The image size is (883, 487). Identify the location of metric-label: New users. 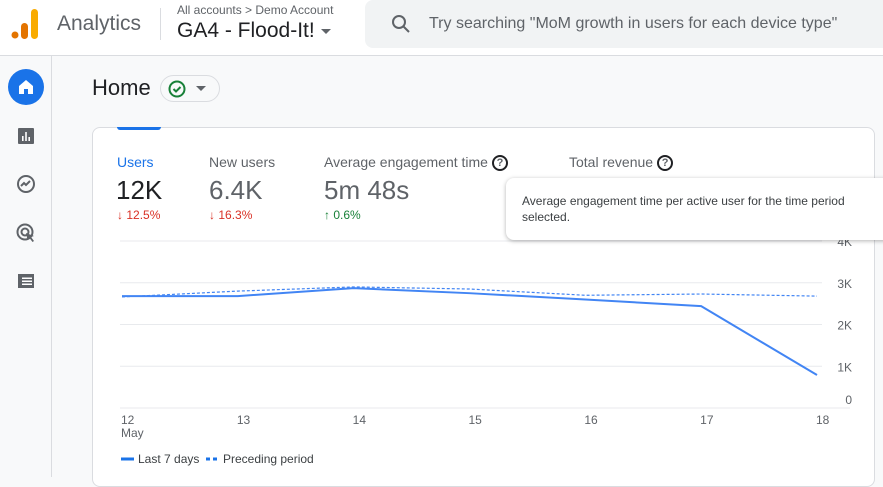
(242, 162).